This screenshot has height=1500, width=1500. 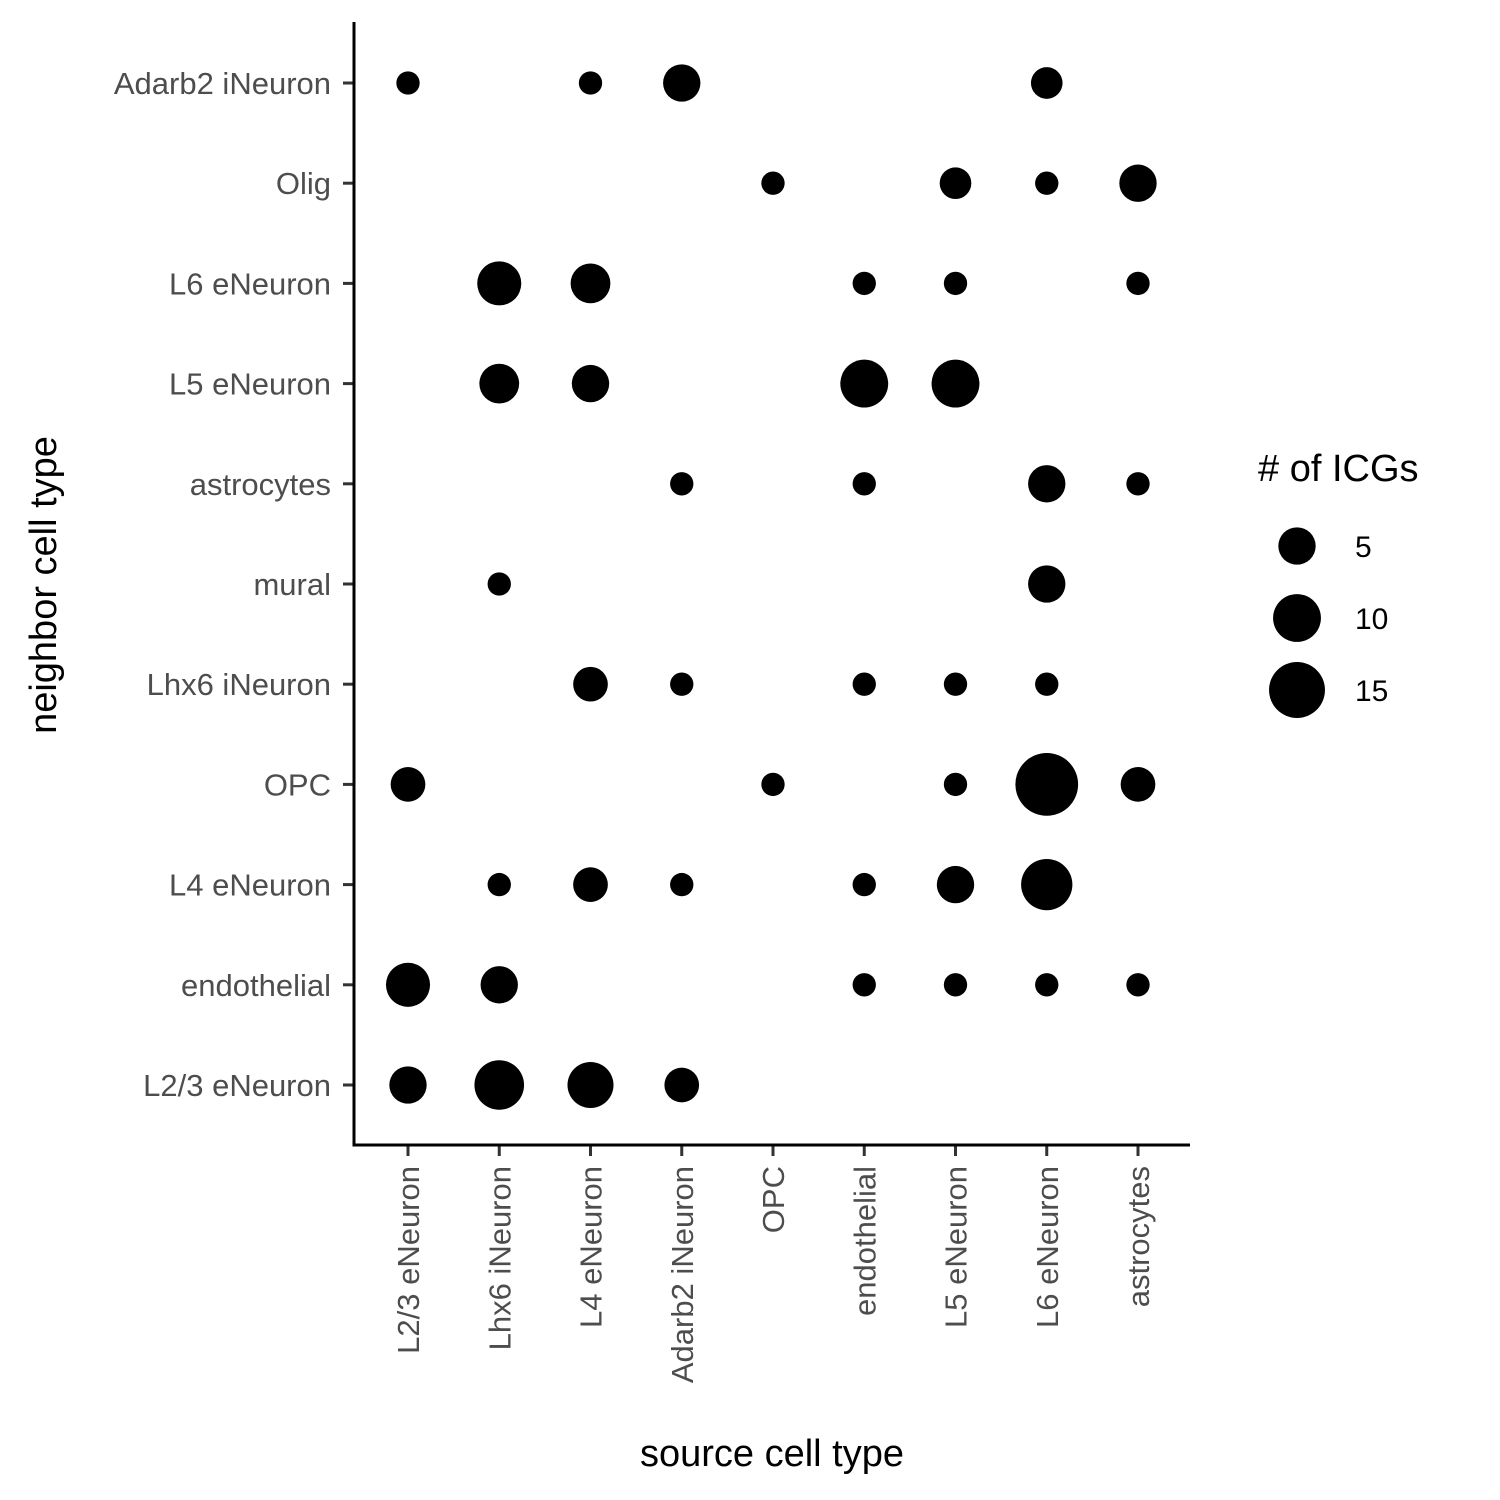 What do you see at coordinates (44, 585) in the screenshot?
I see `y-axis-title: neighbor cell type` at bounding box center [44, 585].